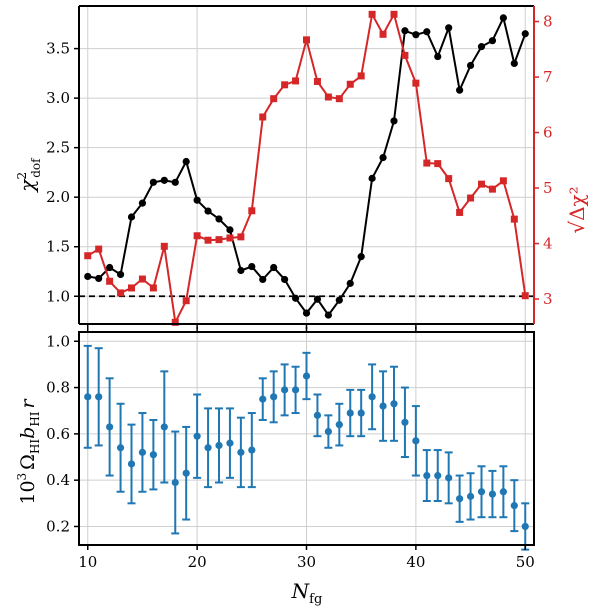 Image resolution: width=598 pixels, height=611 pixels. I want to click on top-y-axis-label: χ2dof, so click(29, 175).